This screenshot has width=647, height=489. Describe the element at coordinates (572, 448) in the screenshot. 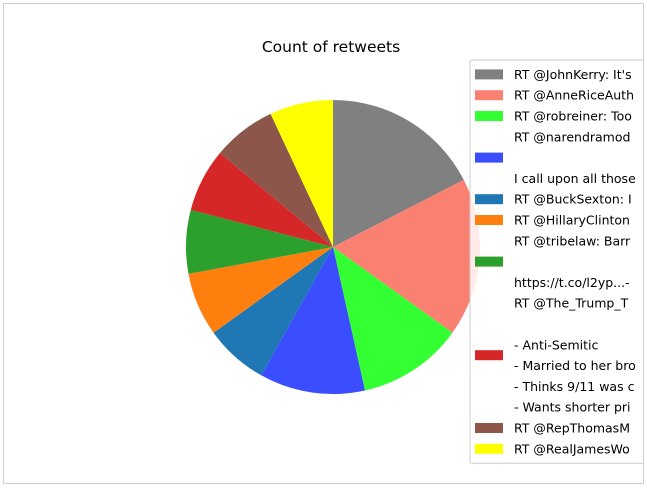

I see `legend-label-9-0: RT @RealJamesWo` at that location.